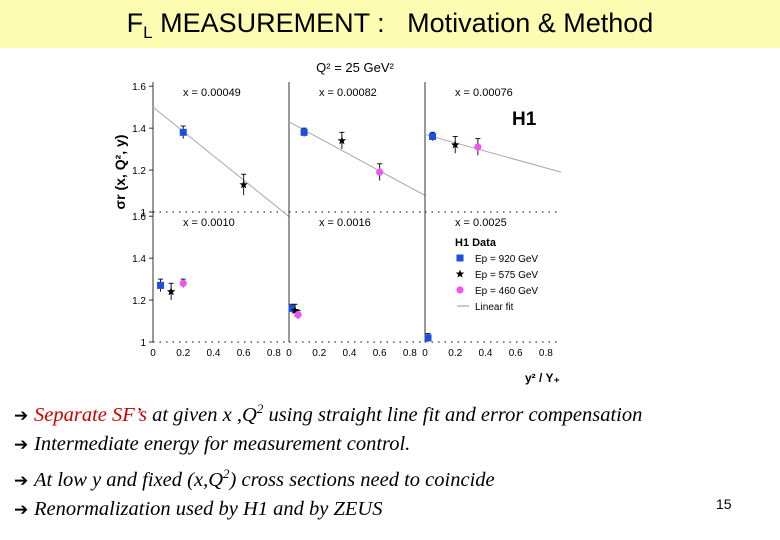 The height and width of the screenshot is (540, 780). What do you see at coordinates (506, 259) in the screenshot?
I see `legend-label: Ep = 920 GeV` at bounding box center [506, 259].